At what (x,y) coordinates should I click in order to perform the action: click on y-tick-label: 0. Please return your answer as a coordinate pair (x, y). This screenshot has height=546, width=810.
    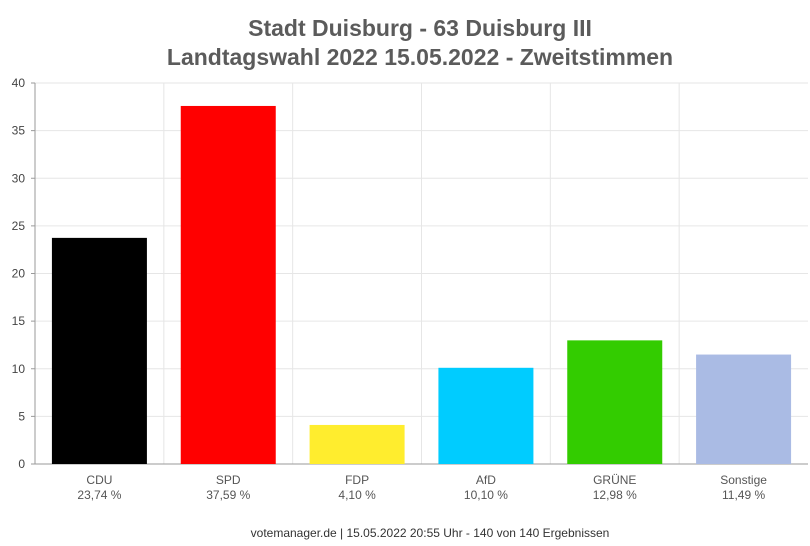
    Looking at the image, I should click on (21, 464).